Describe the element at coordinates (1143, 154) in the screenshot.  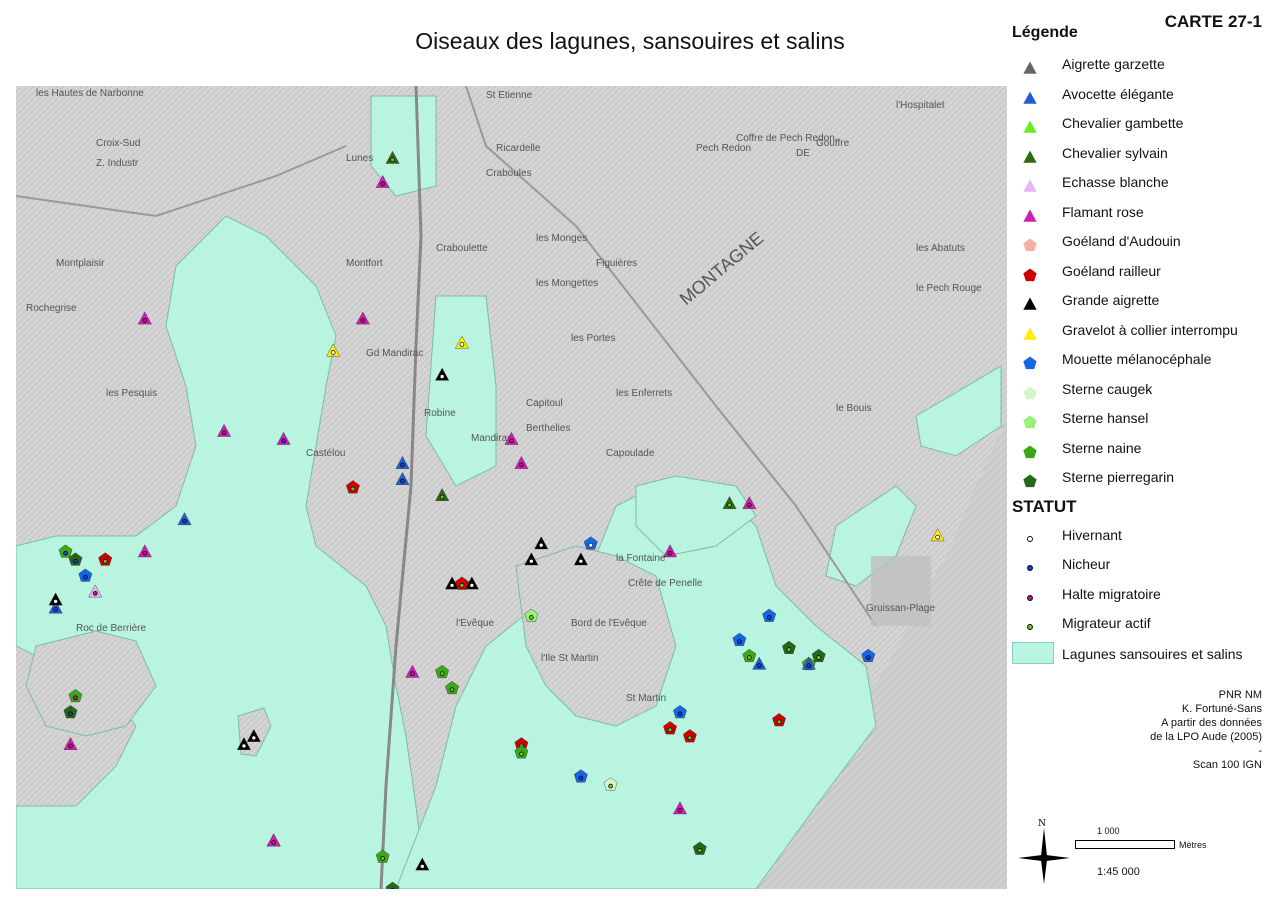
I see `legend-item: Chevalier sylvain` at that location.